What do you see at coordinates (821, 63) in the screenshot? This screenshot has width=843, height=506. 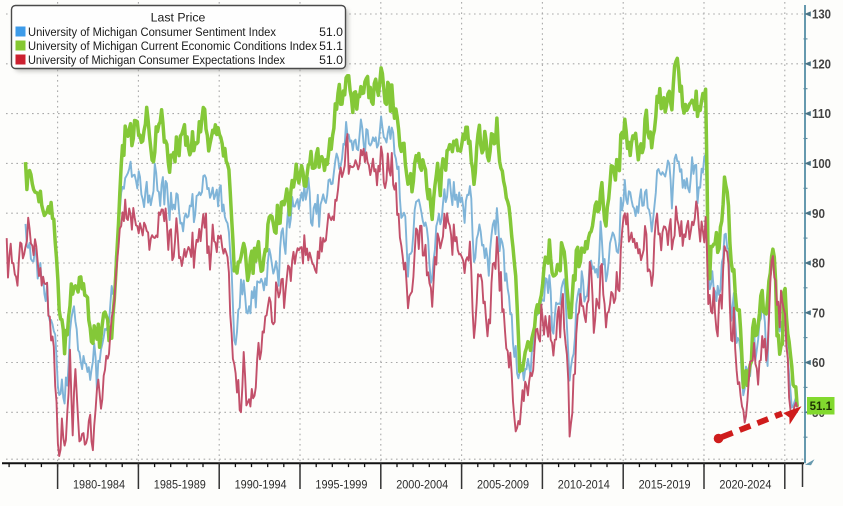 I see `svg-text: 120` at bounding box center [821, 63].